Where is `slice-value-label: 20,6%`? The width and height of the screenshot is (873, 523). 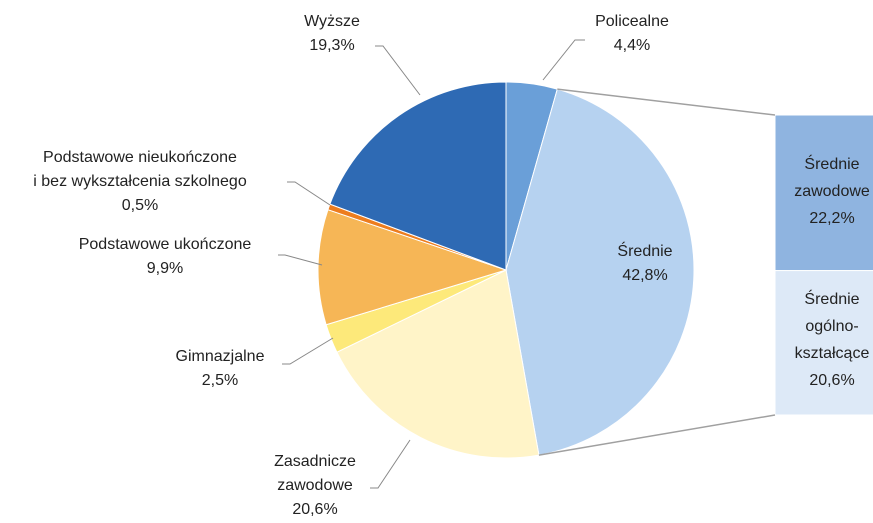 slice-value-label: 20,6% is located at coordinates (314, 509).